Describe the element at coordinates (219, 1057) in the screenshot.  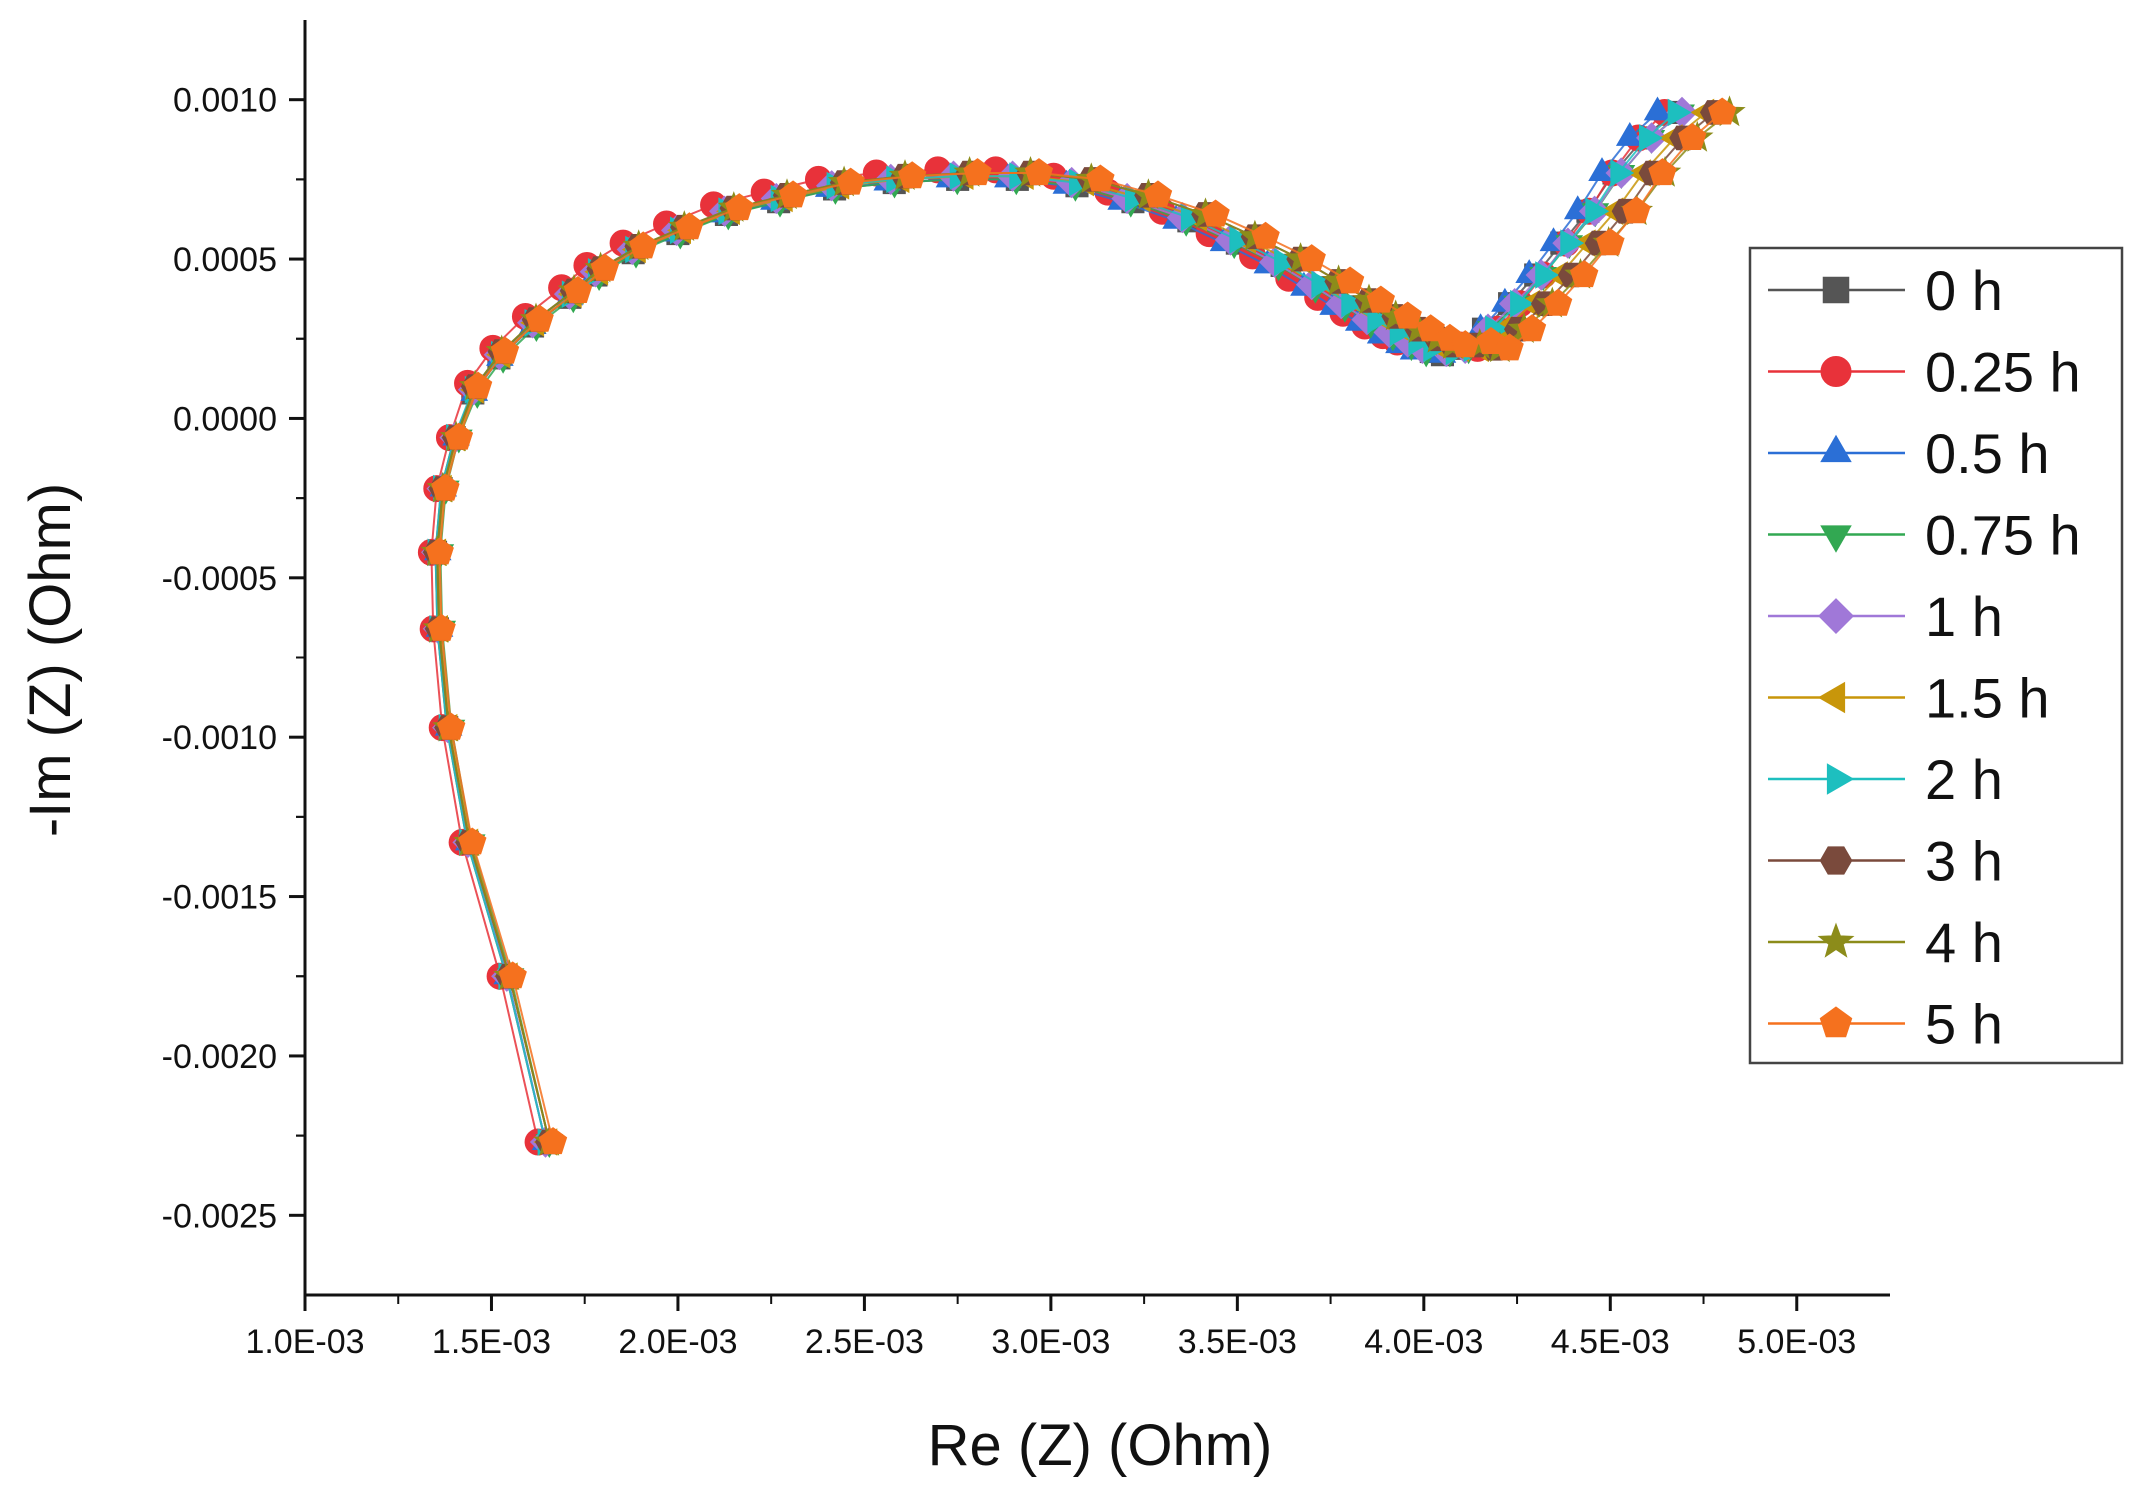
I see `y-tick-label: -0.0020` at that location.